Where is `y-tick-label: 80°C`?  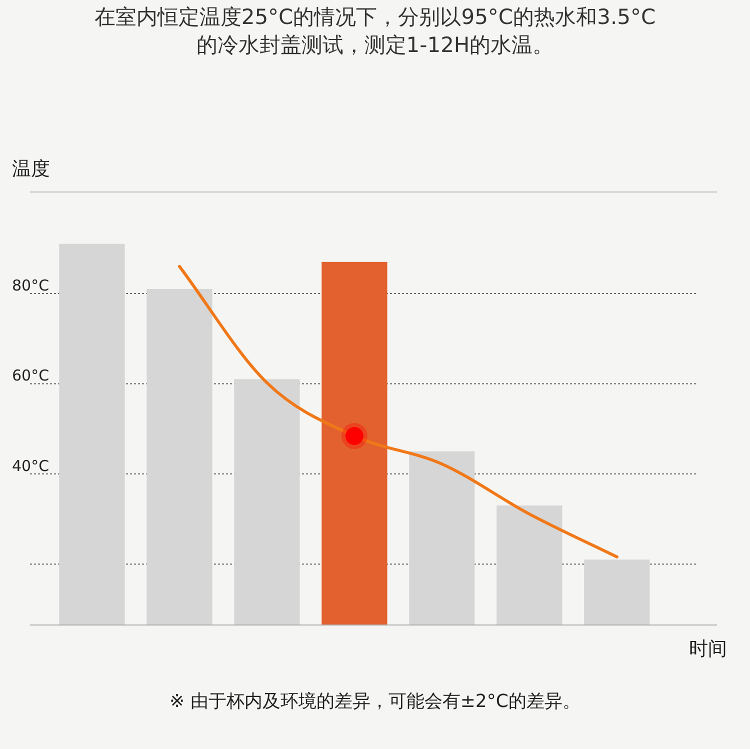 y-tick-label: 80°C is located at coordinates (31, 285).